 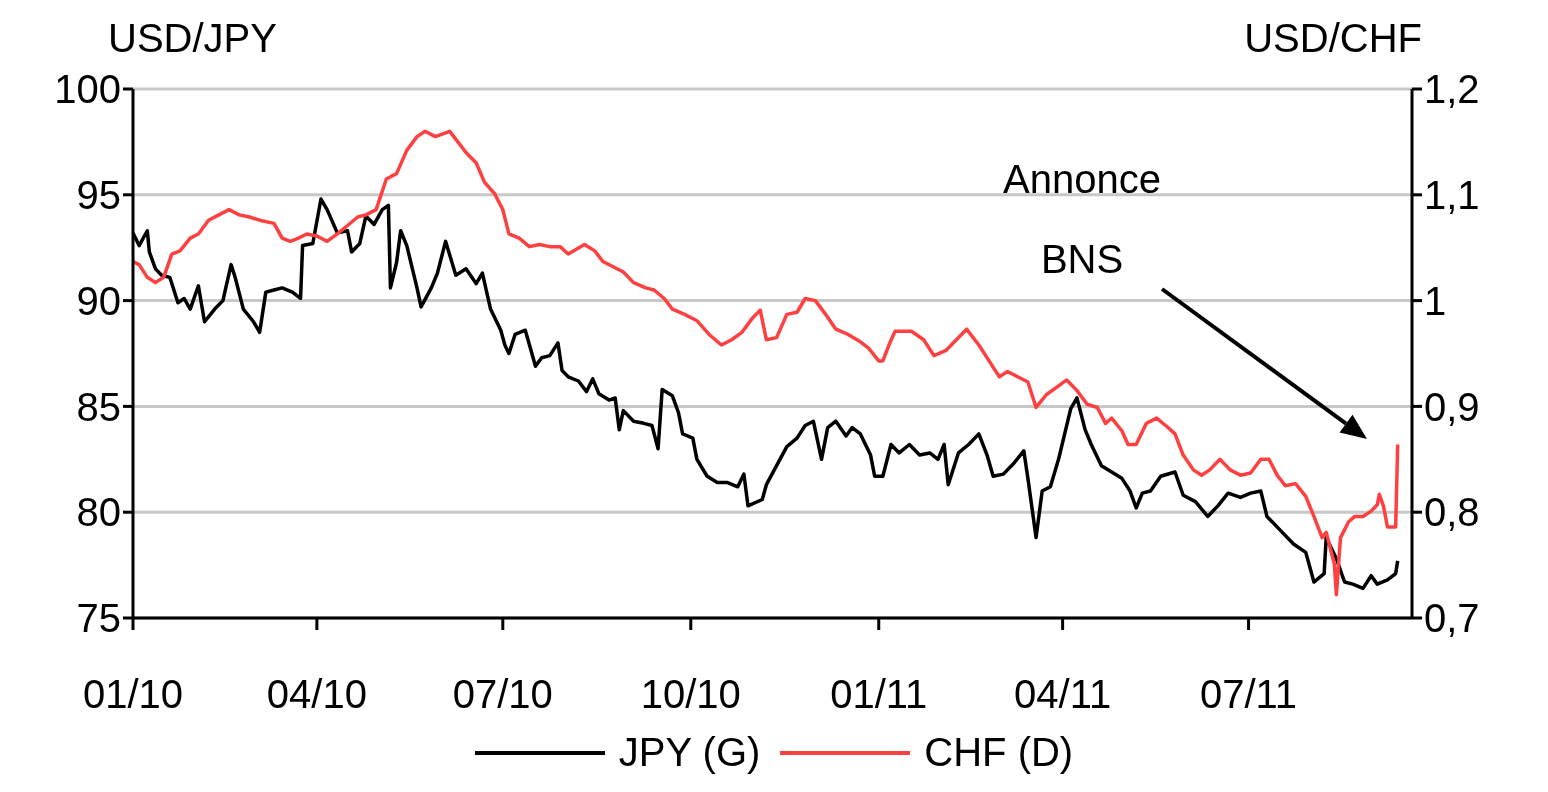 I want to click on y2-tick-label: 1, so click(x=1435, y=300).